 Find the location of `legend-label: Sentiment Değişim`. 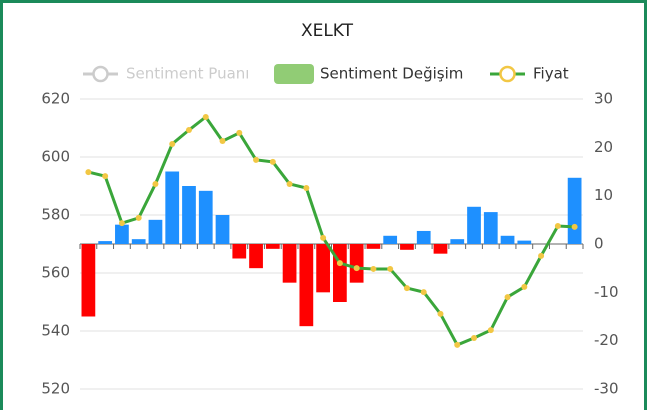

legend-label: Sentiment Değişim is located at coordinates (391, 74).